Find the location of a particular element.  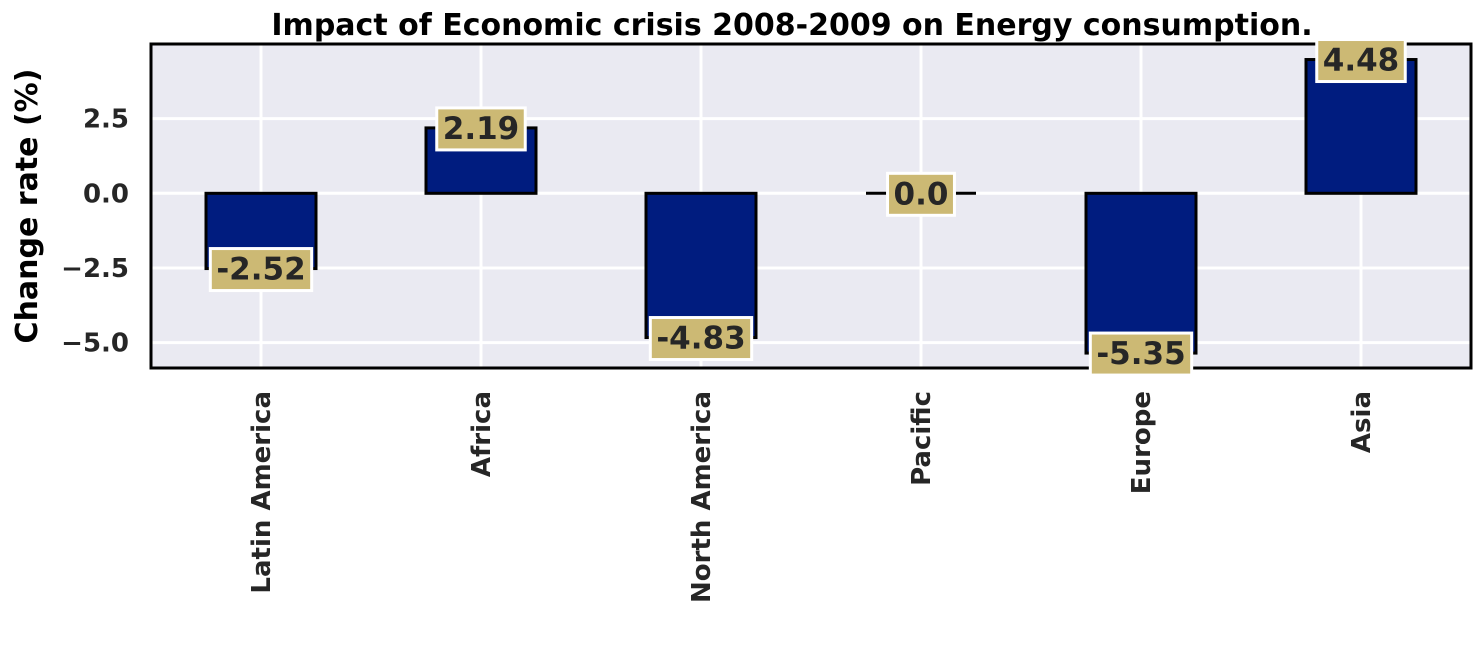

data-label: 2.19 is located at coordinates (481, 129).